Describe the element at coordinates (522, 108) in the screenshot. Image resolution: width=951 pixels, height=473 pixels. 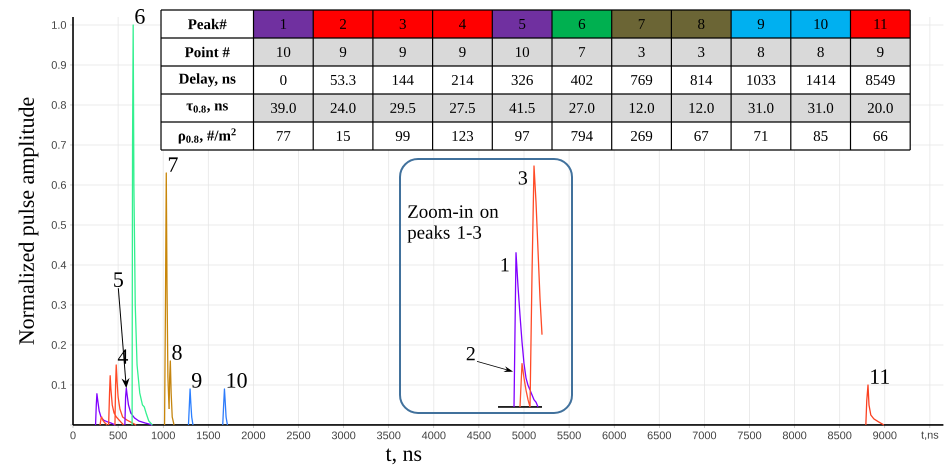
I see `data-label: 41.5` at that location.